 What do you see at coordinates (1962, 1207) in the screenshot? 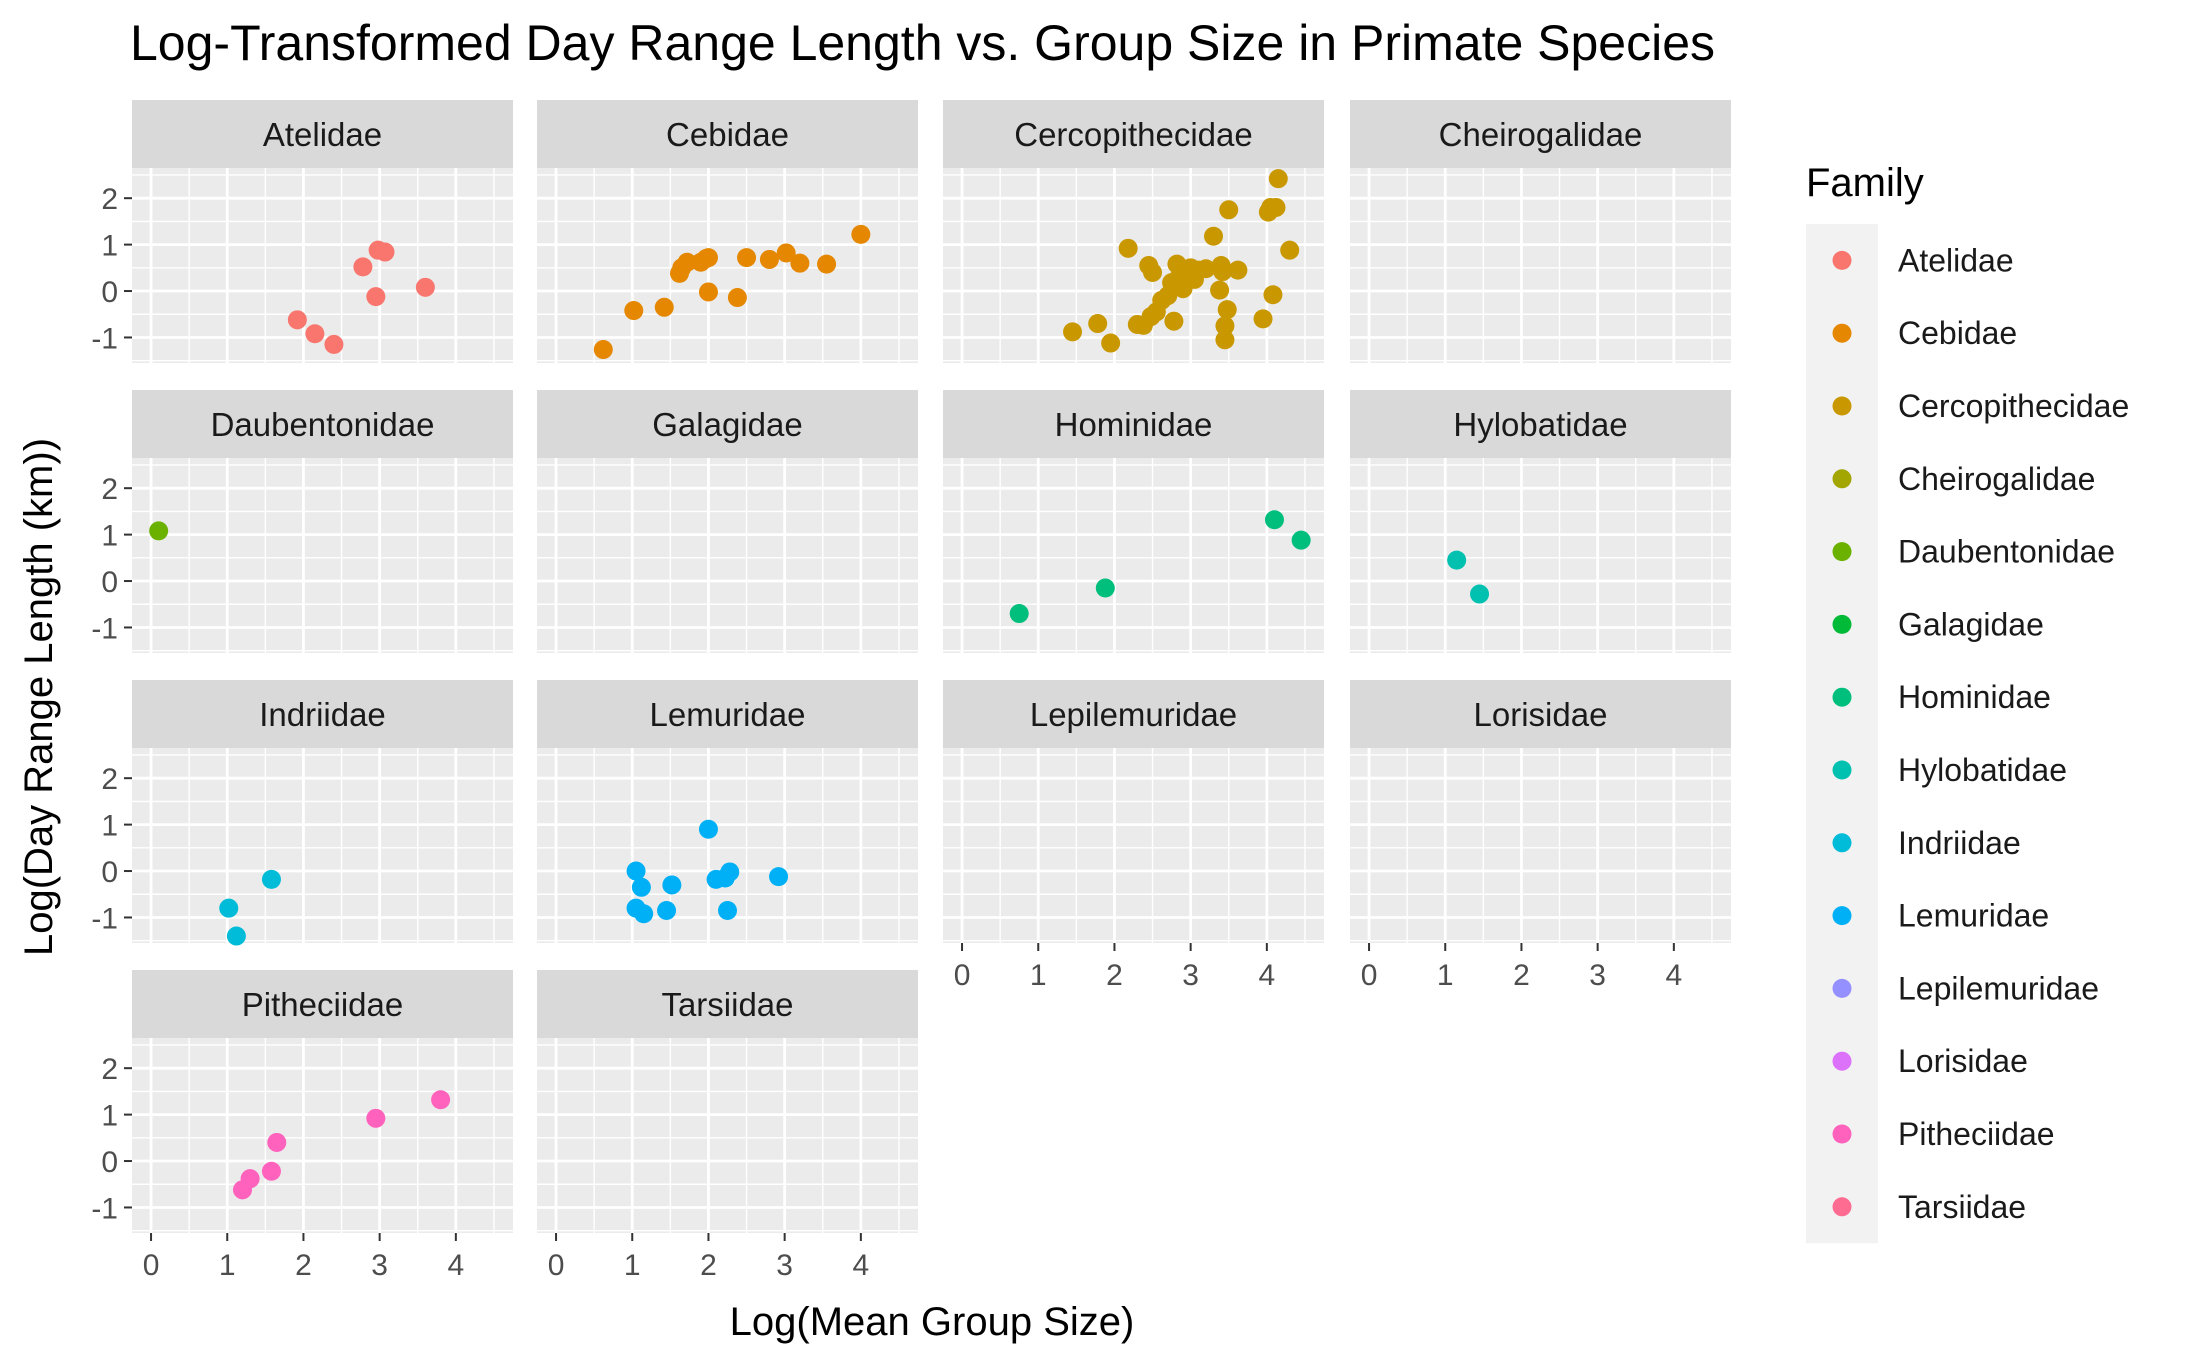
I see `legend-label: Tarsiidae` at bounding box center [1962, 1207].